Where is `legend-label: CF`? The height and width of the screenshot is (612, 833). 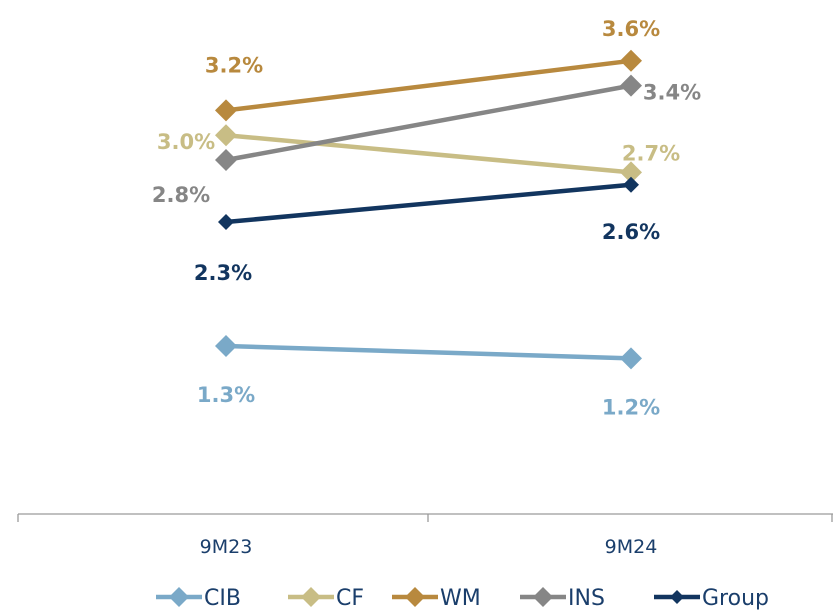
legend-label: CF is located at coordinates (350, 598).